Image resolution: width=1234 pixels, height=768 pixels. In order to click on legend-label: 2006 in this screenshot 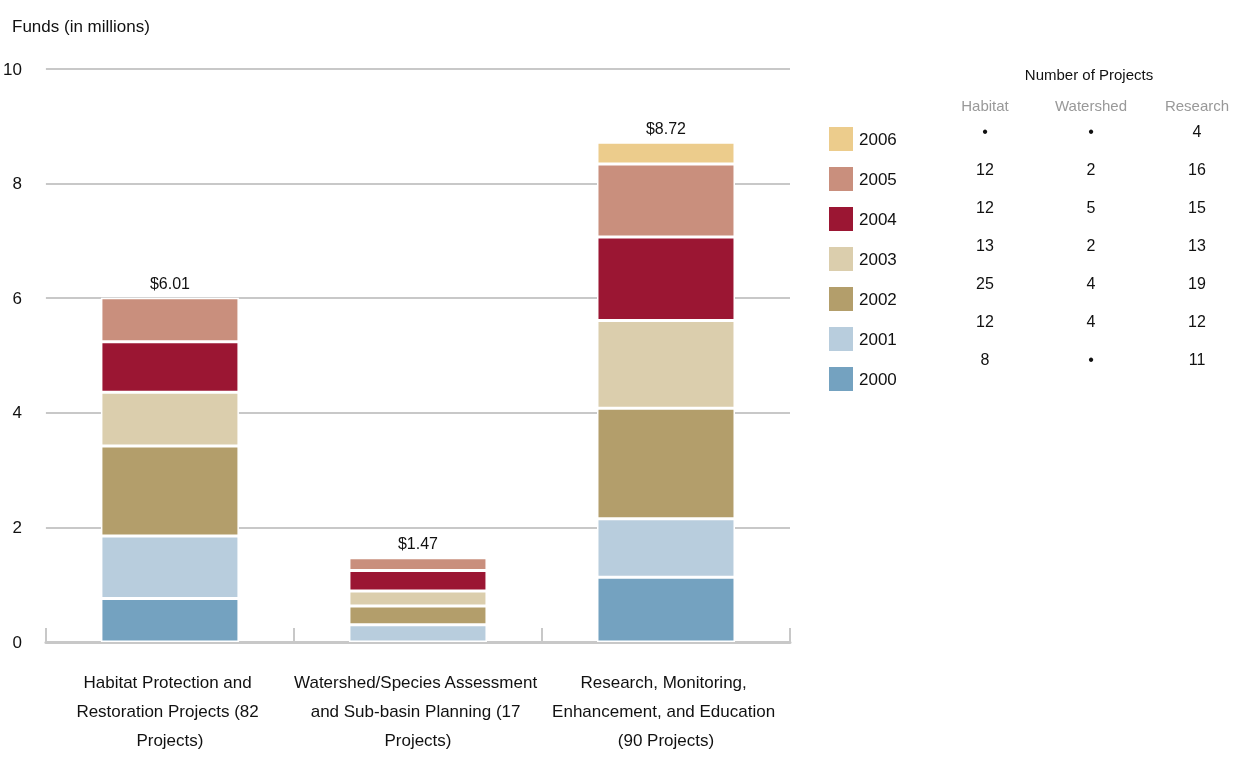, I will do `click(878, 139)`.